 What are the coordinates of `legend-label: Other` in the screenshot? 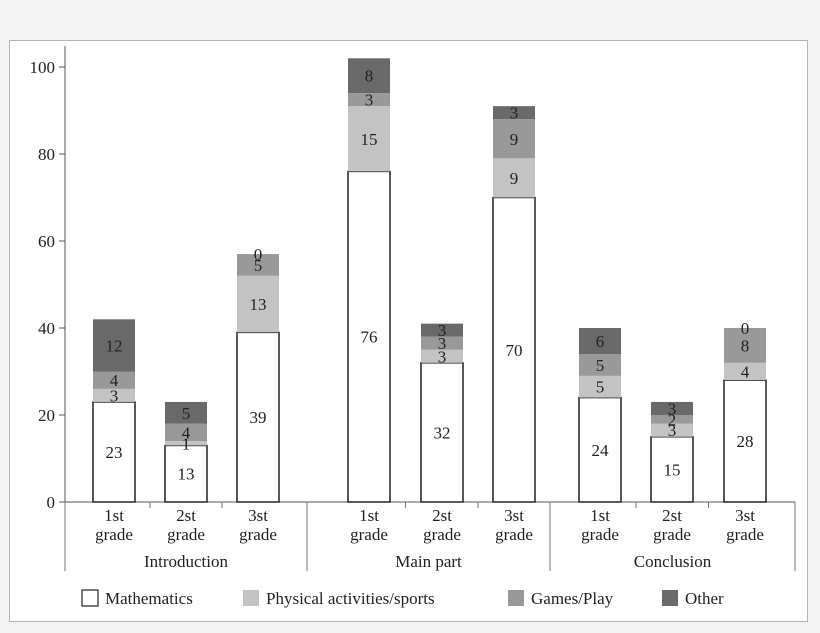 It's located at (704, 598).